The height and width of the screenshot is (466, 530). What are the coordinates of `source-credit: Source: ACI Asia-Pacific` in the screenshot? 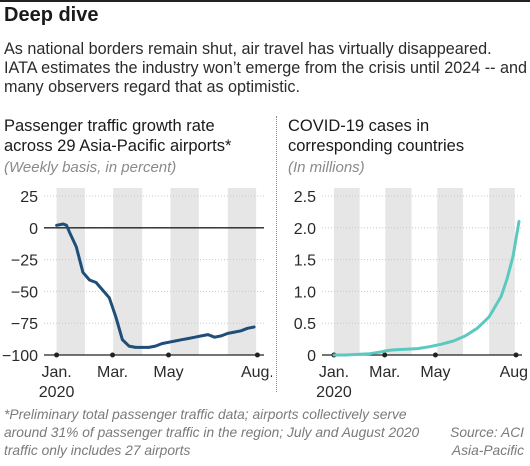 It's located at (487, 442).